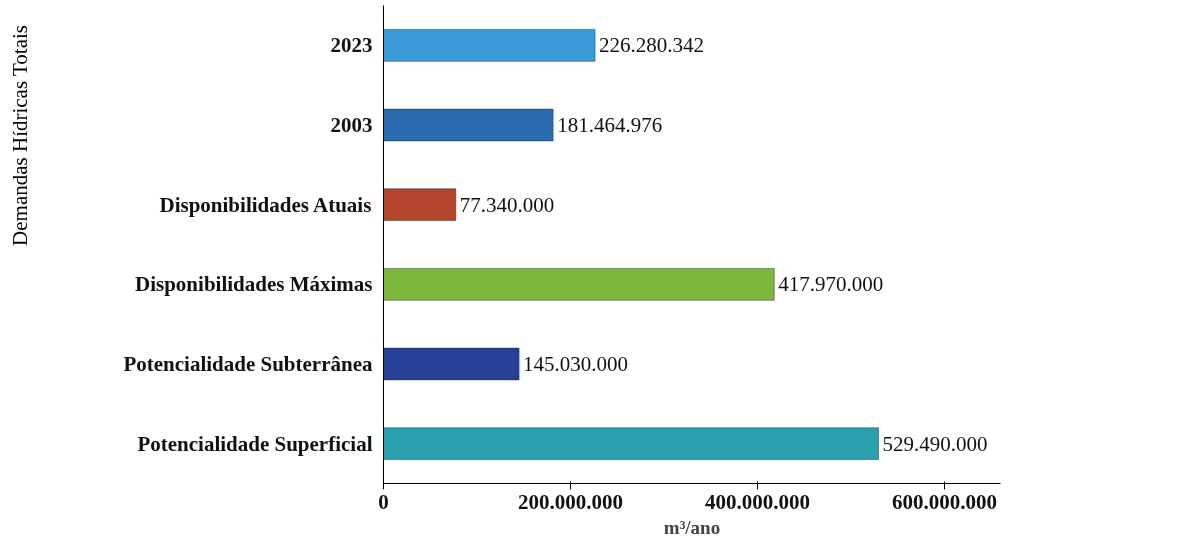 The width and height of the screenshot is (1185, 553). I want to click on x-axis-title: m³/ano, so click(692, 527).